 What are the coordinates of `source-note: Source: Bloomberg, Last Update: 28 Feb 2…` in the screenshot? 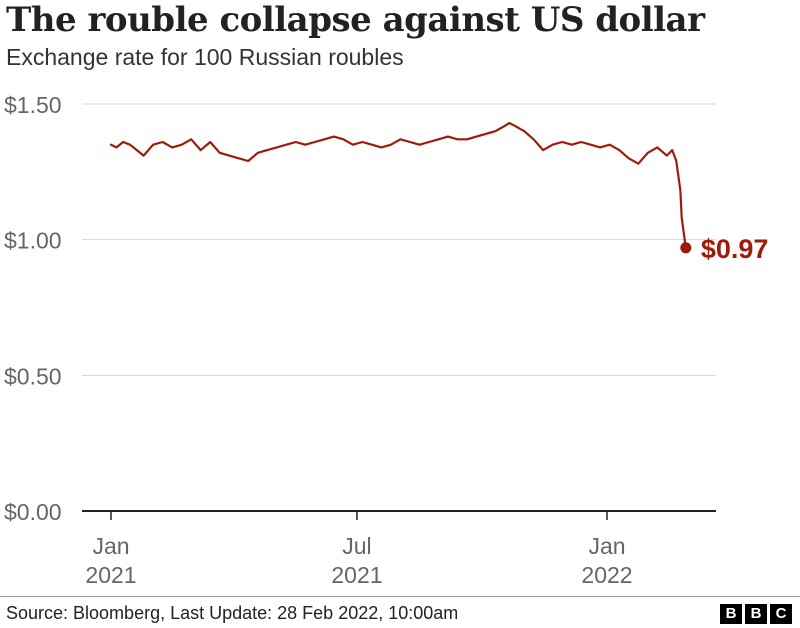 It's located at (232, 613).